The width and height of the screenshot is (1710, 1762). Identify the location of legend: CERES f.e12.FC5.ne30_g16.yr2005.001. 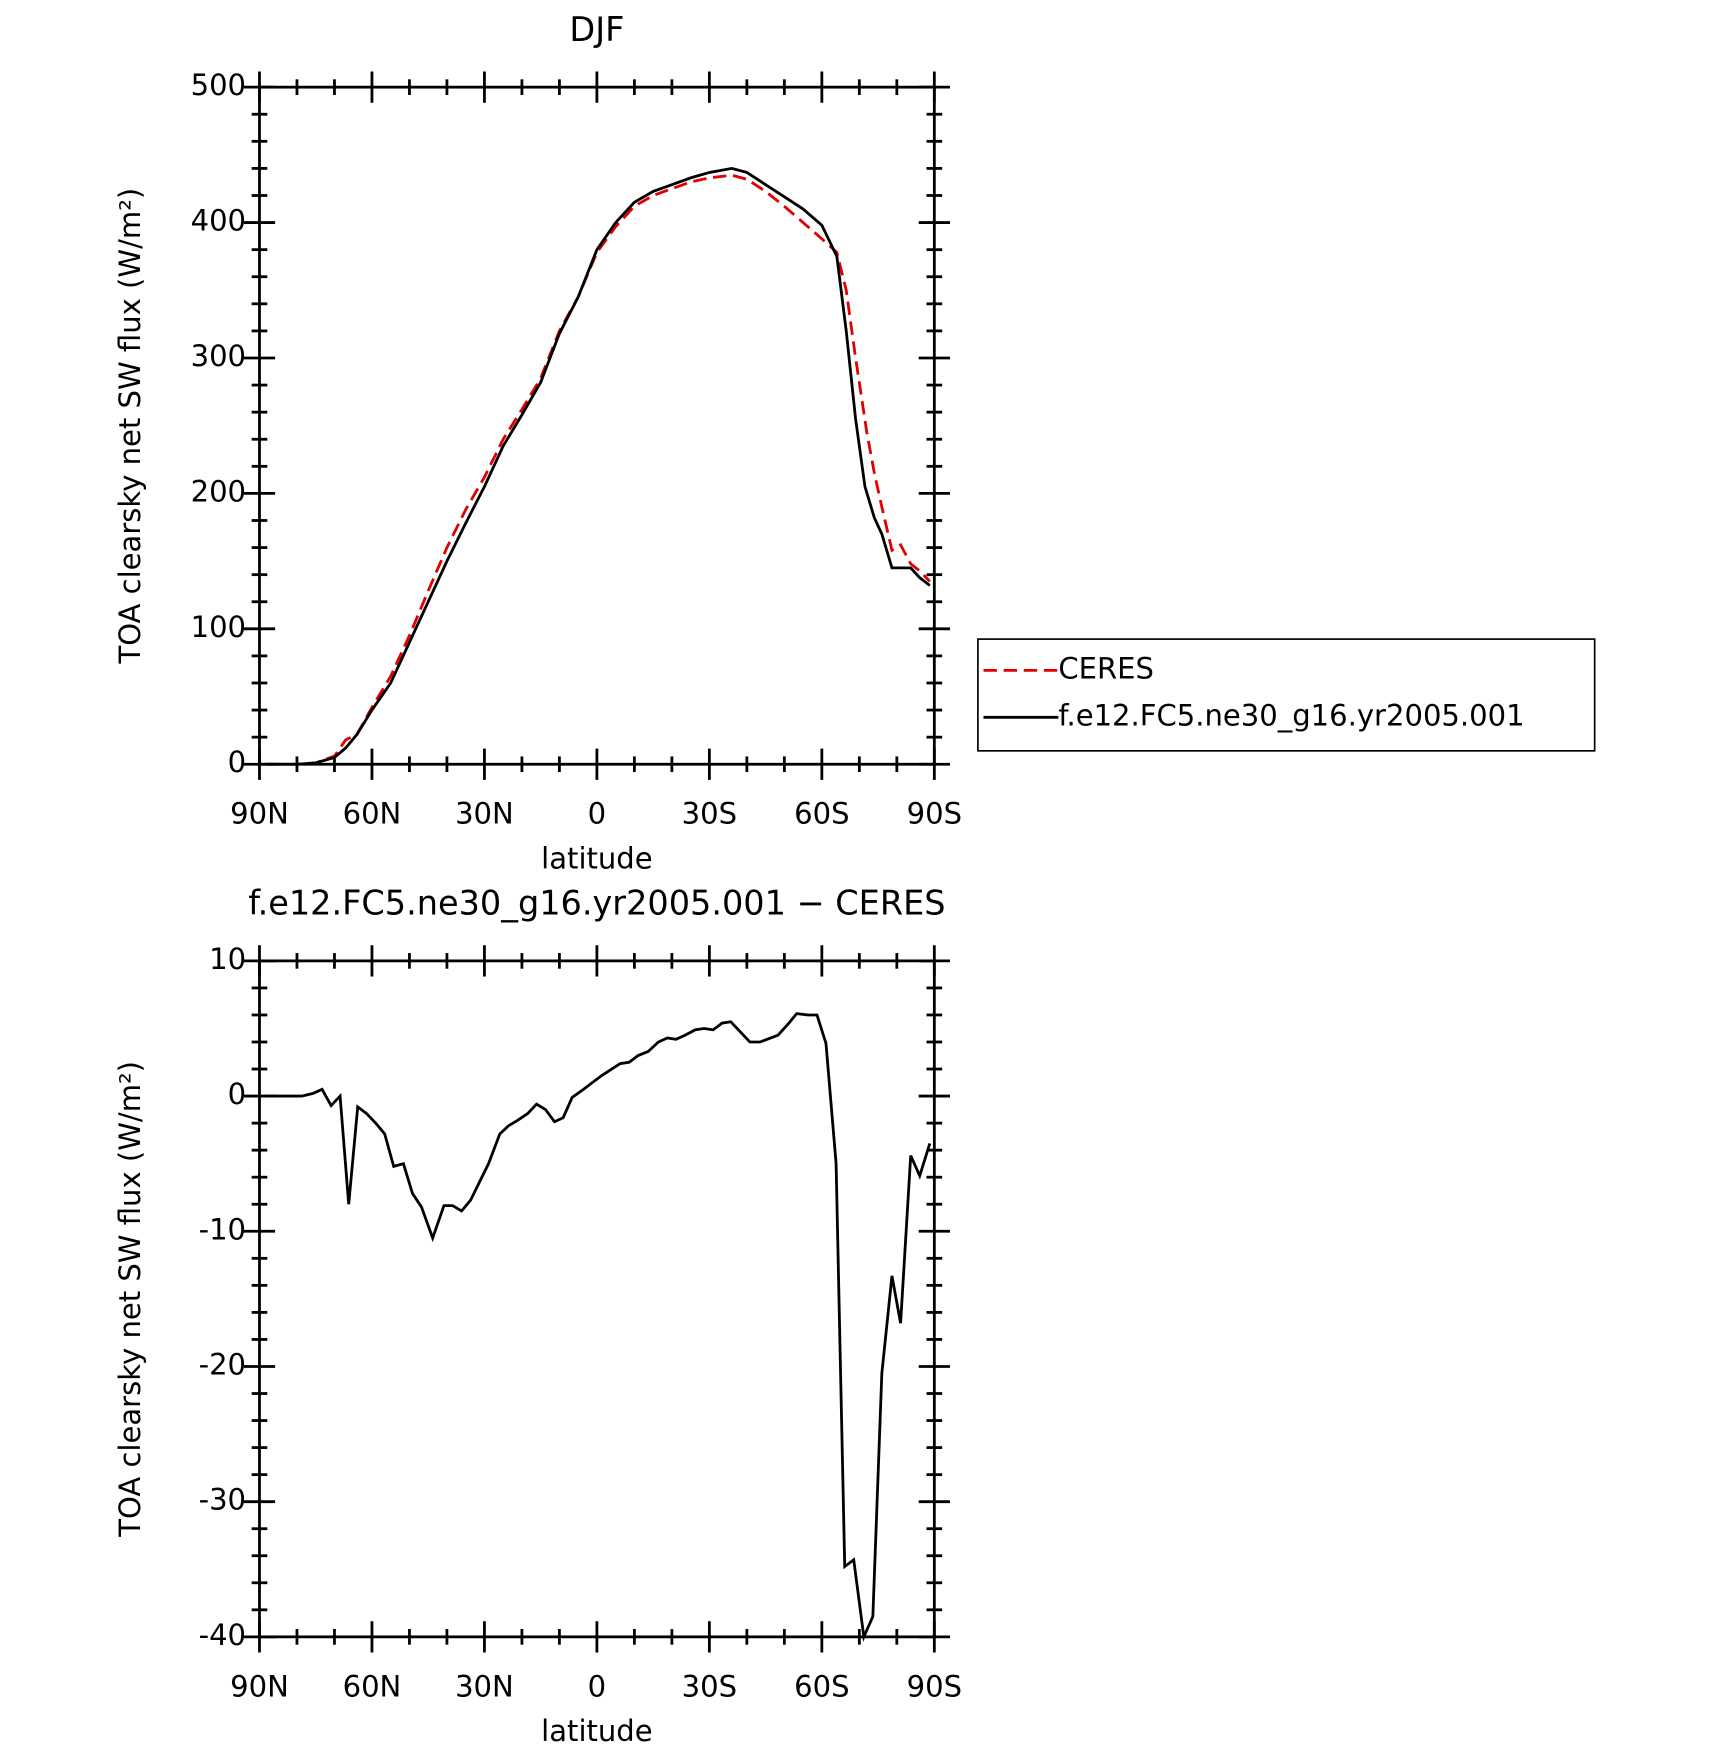
(1286, 695).